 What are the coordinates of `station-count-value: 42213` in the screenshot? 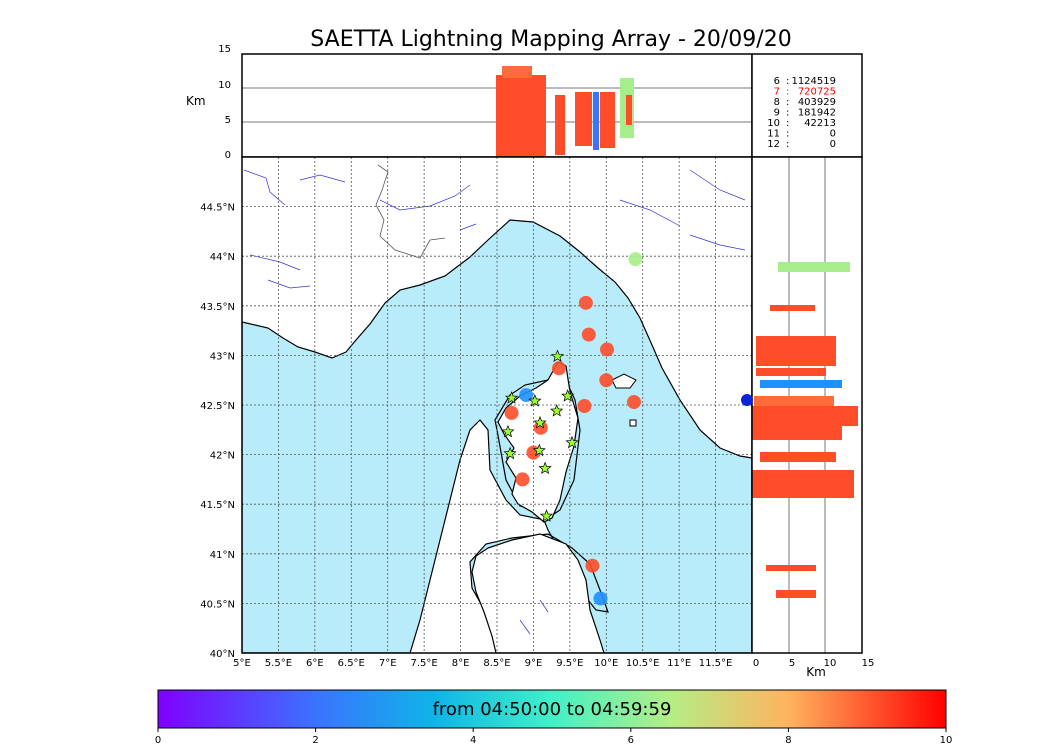 It's located at (820, 123).